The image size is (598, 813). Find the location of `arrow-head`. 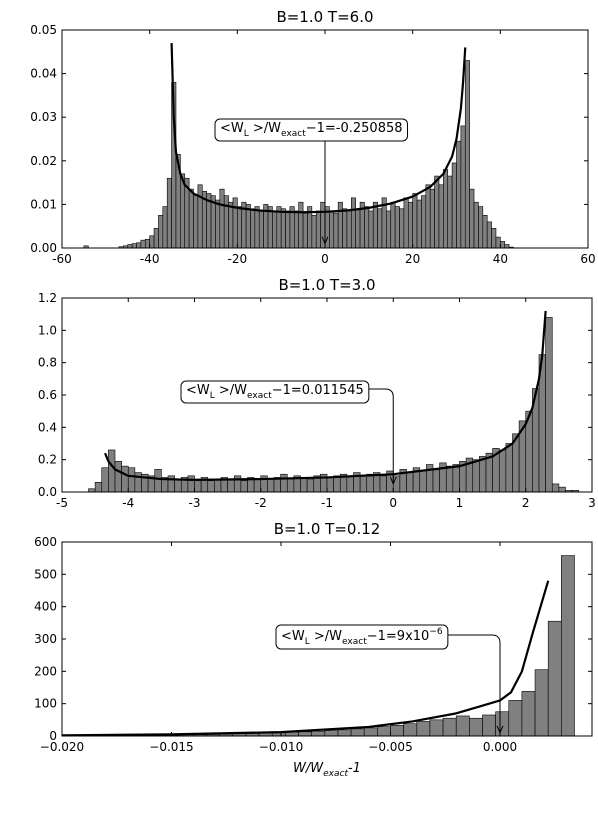

arrow-head is located at coordinates (500, 730).